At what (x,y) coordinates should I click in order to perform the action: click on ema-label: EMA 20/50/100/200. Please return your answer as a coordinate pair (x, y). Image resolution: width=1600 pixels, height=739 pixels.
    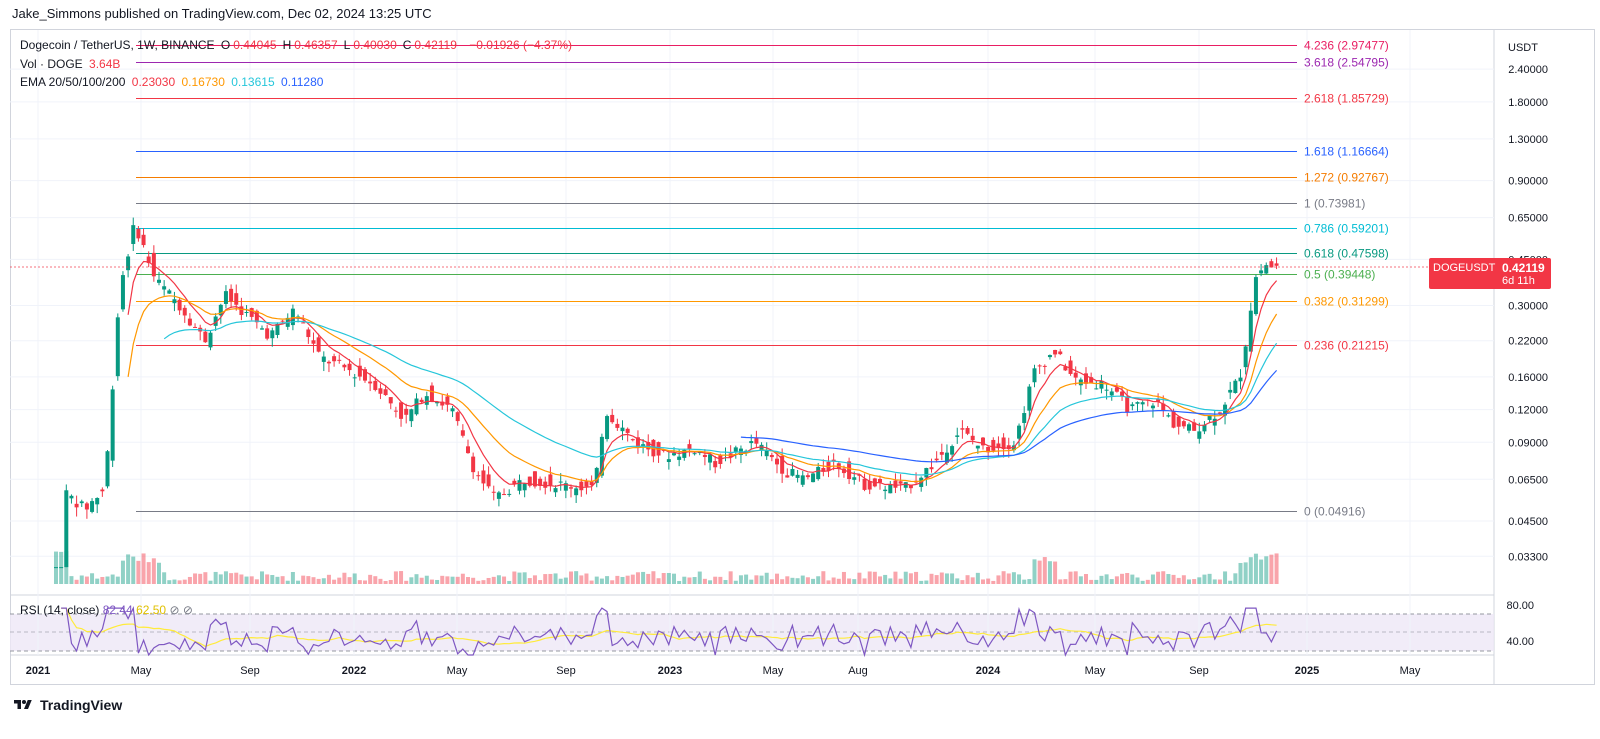
    Looking at the image, I should click on (73, 82).